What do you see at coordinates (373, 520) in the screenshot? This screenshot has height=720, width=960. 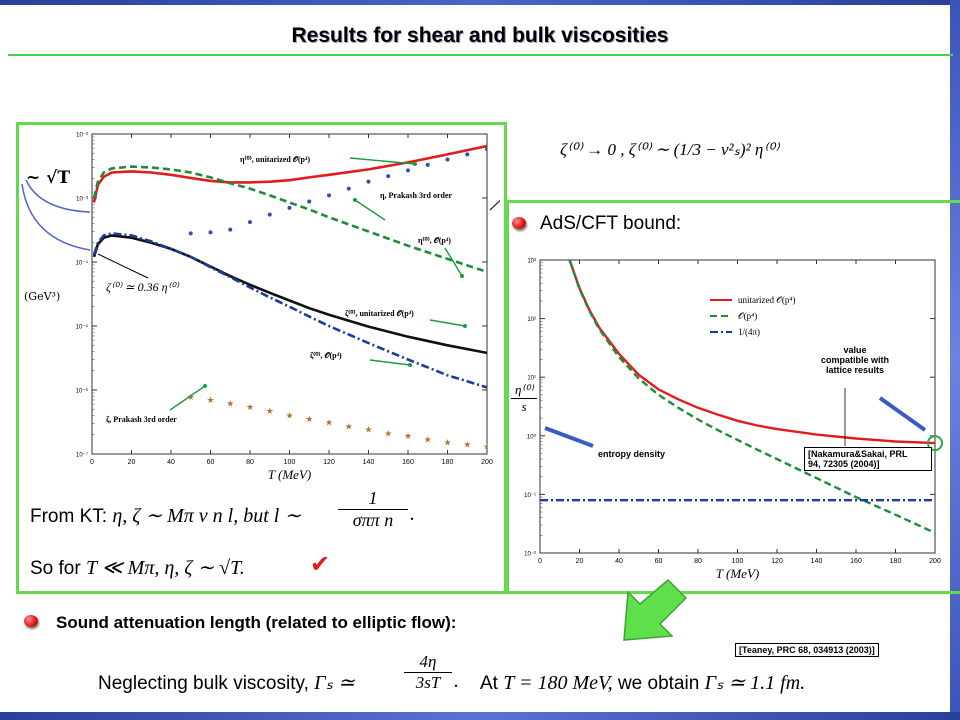 I see `from-kt-frac-den: σππ n` at bounding box center [373, 520].